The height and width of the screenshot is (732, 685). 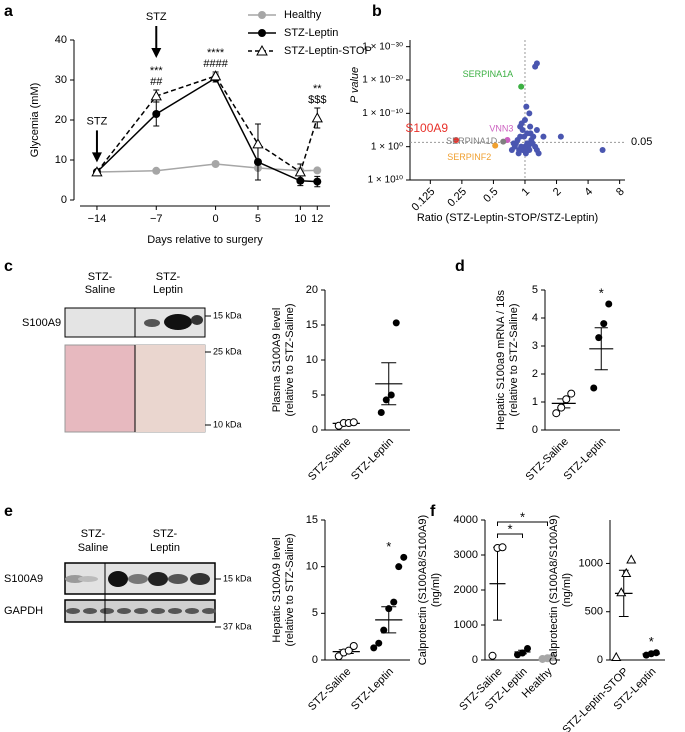 I want to click on significance-label: **, so click(x=317, y=89).